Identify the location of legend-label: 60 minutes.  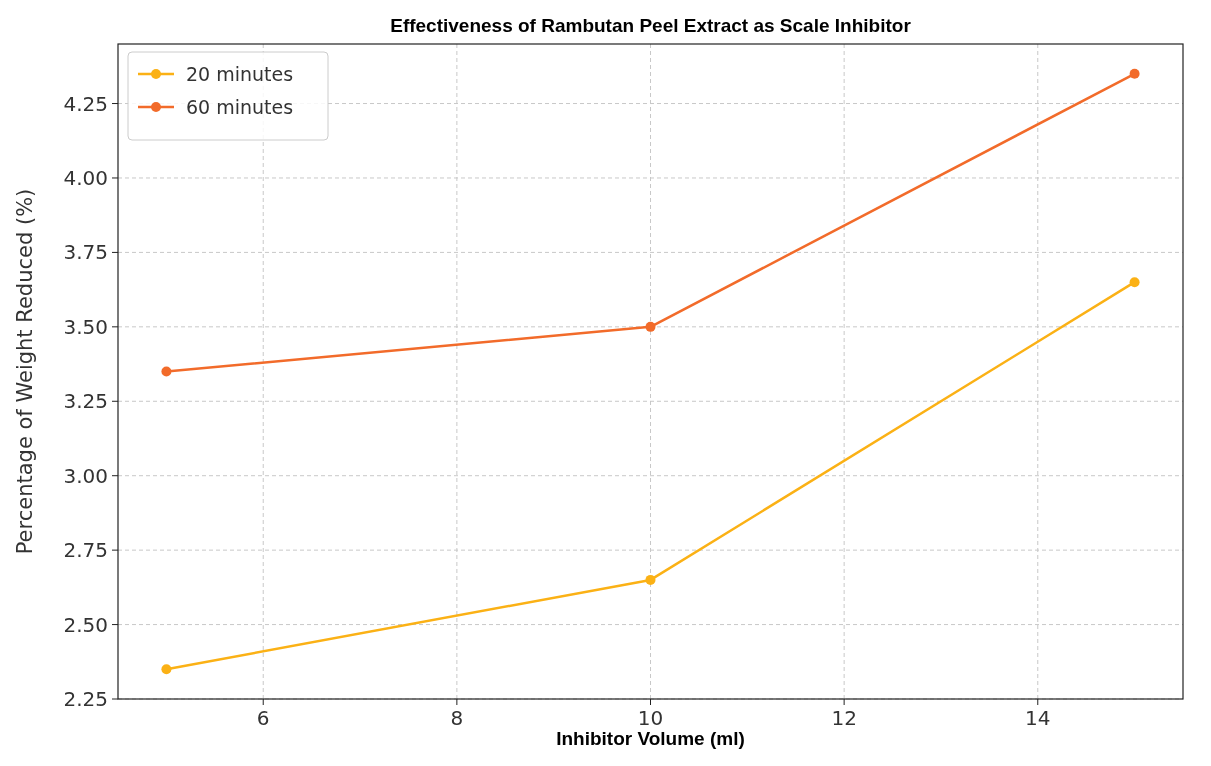
(240, 106).